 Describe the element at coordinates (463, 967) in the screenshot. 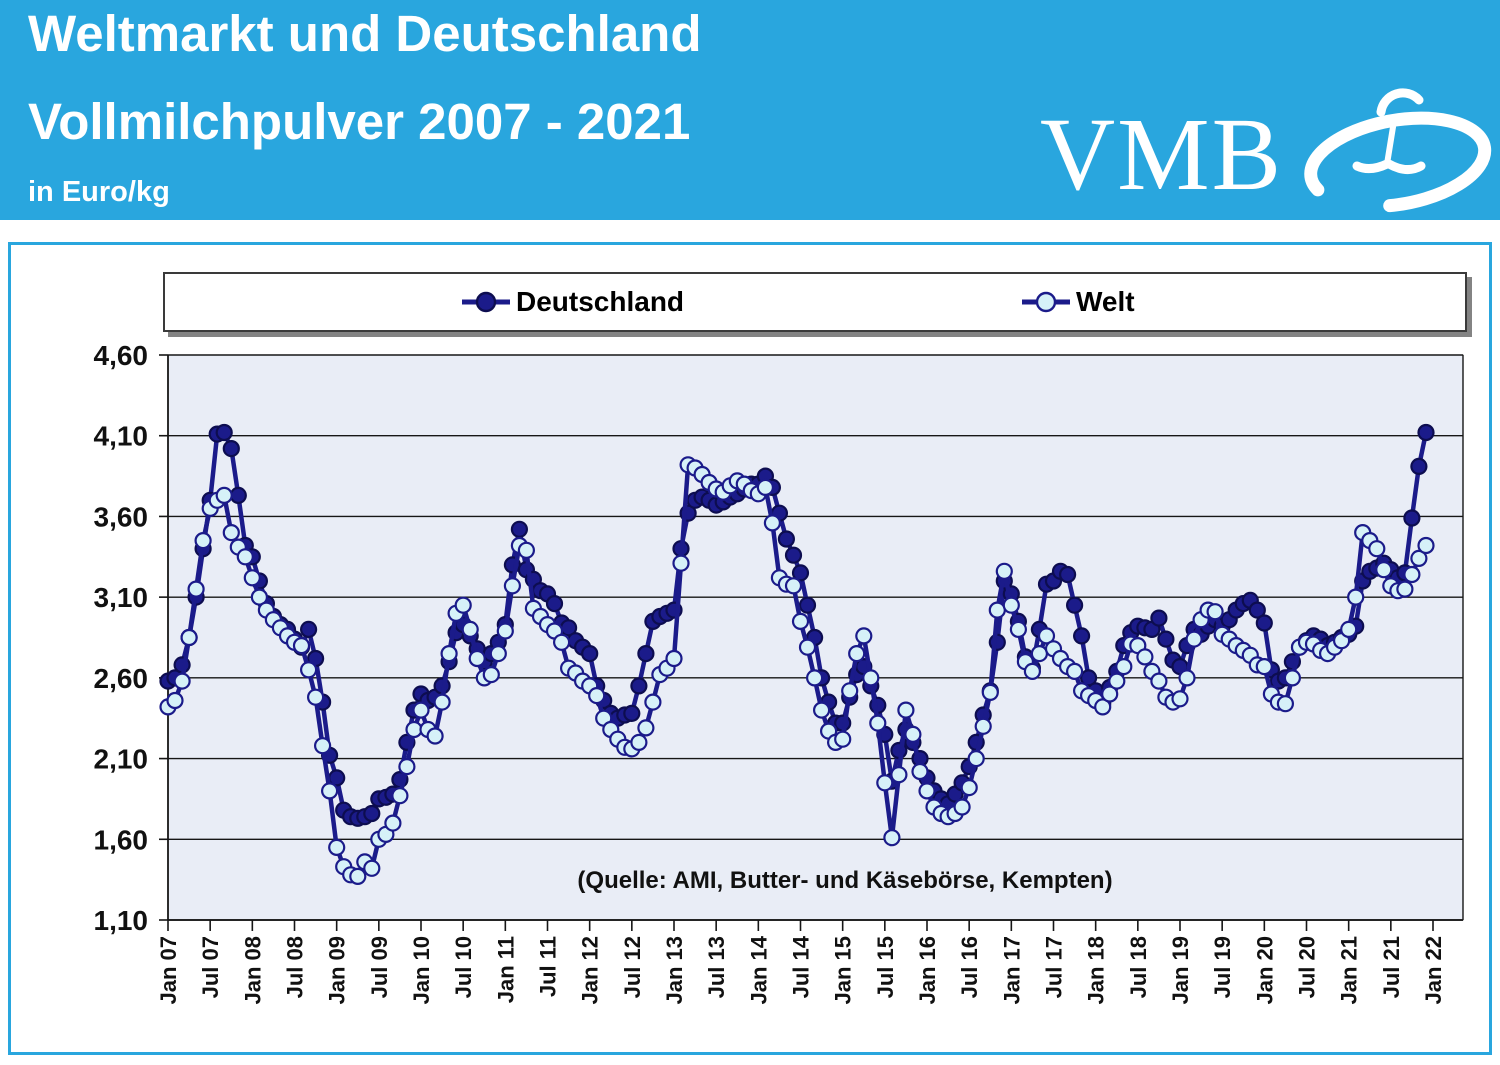

I see `x-axis-label: Jul 10` at that location.